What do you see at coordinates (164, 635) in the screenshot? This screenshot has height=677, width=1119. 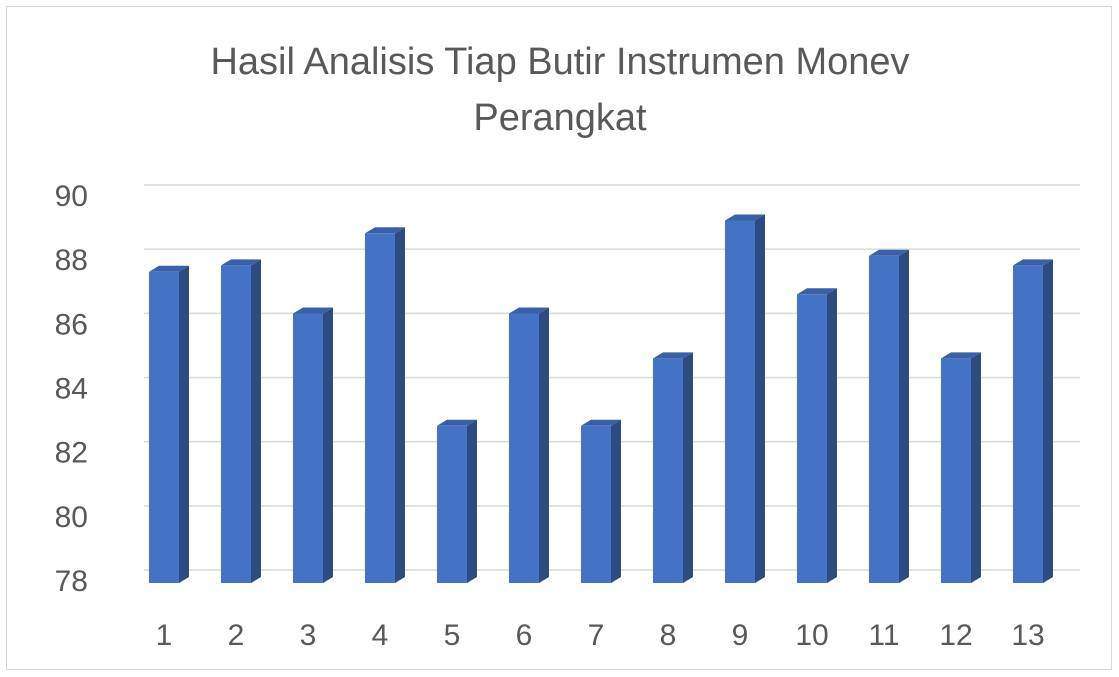 I see `x-tick-label: 1` at bounding box center [164, 635].